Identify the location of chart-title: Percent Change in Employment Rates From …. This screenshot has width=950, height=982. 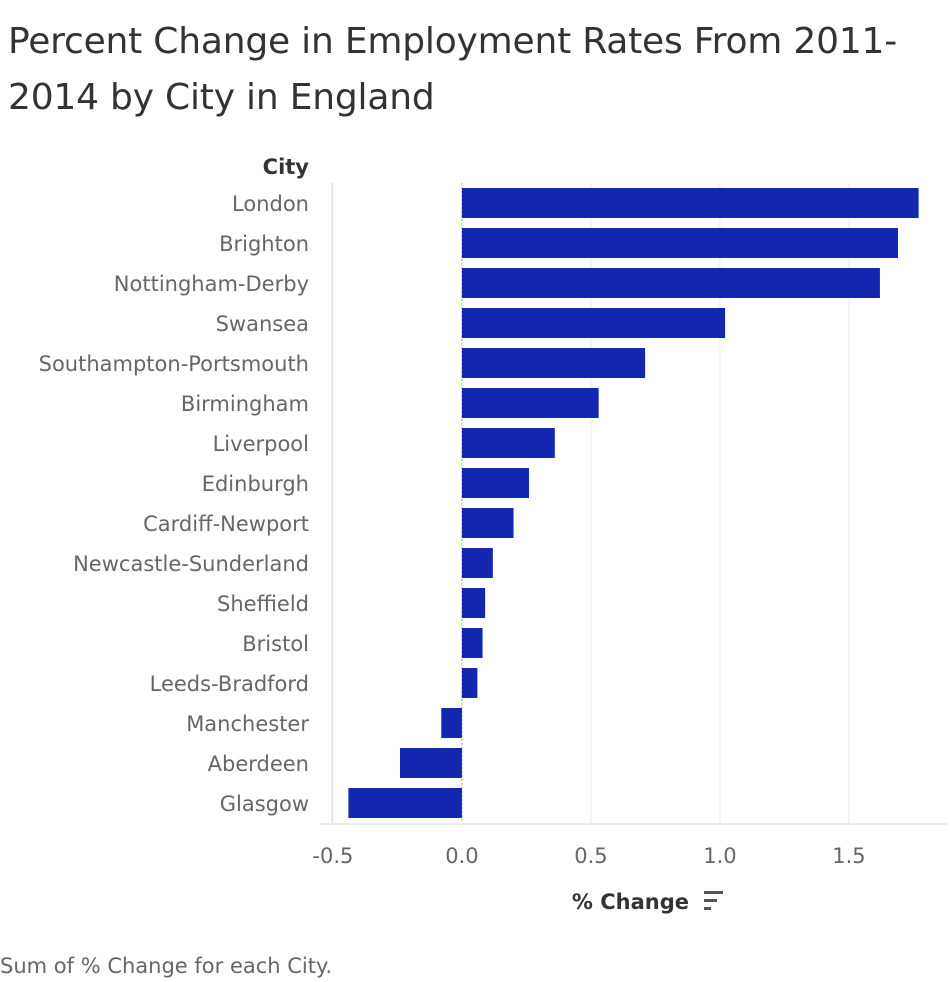
(453, 69).